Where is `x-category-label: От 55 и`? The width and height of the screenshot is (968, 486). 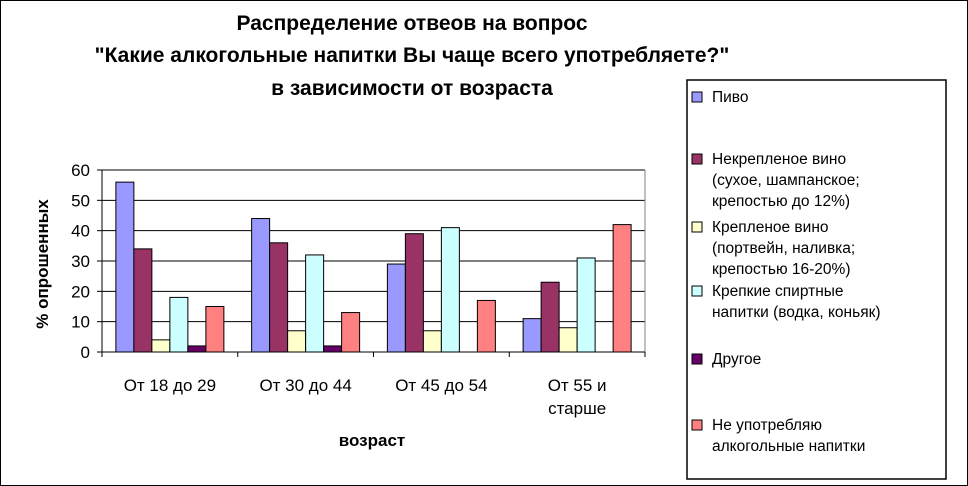
x-category-label: От 55 и is located at coordinates (577, 385).